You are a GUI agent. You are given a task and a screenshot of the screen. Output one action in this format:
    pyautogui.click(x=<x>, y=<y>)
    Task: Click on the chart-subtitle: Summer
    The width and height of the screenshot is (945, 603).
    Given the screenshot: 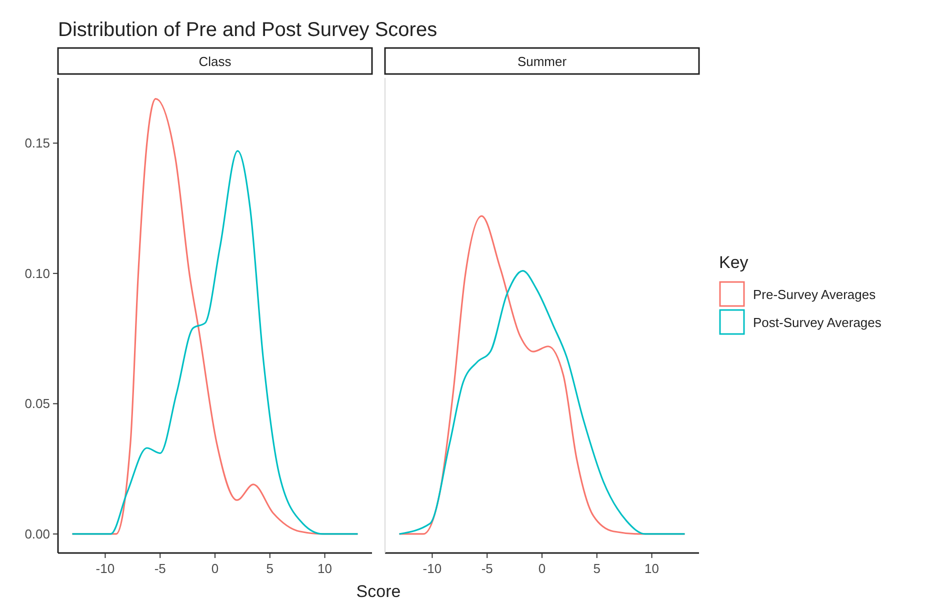 What is the action you would take?
    pyautogui.click(x=542, y=61)
    